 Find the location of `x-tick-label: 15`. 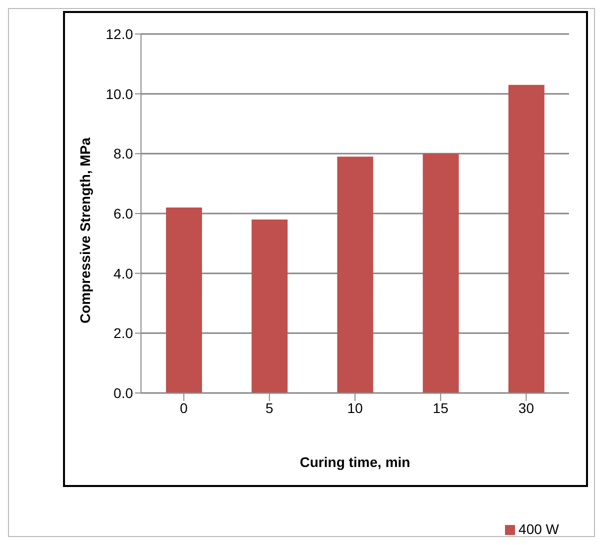

x-tick-label: 15 is located at coordinates (440, 408).